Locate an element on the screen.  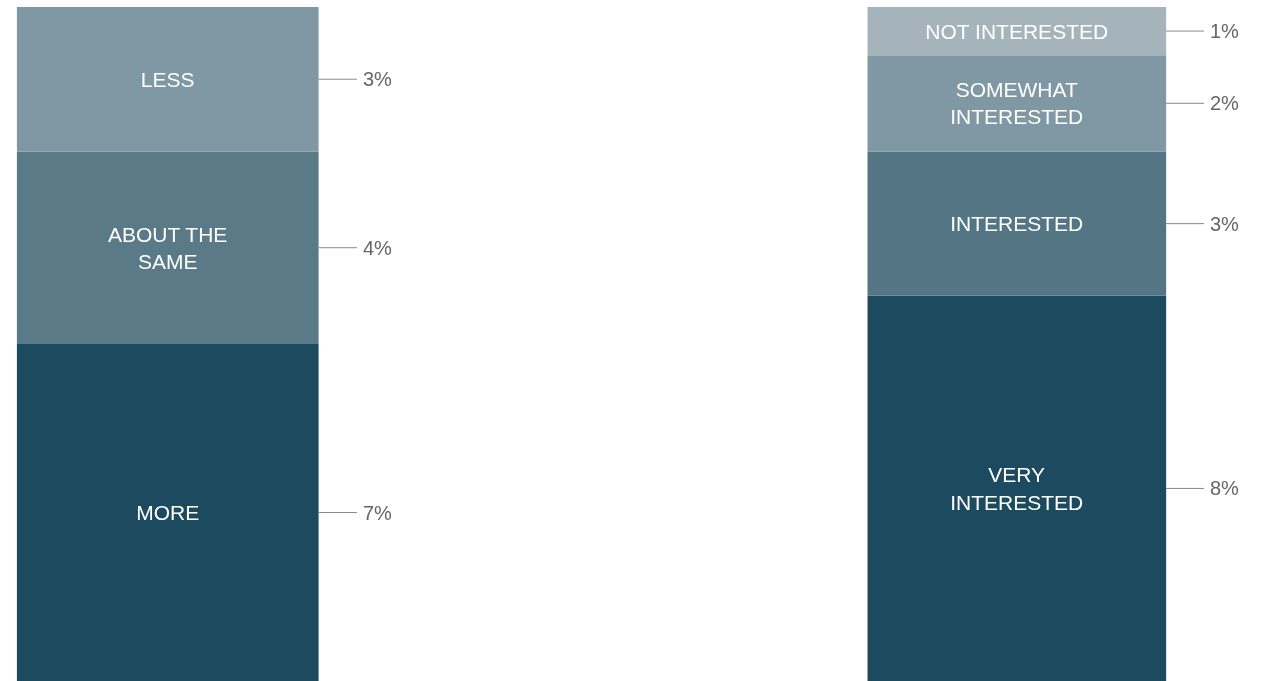
series-label: INTERESTED is located at coordinates (1017, 224).